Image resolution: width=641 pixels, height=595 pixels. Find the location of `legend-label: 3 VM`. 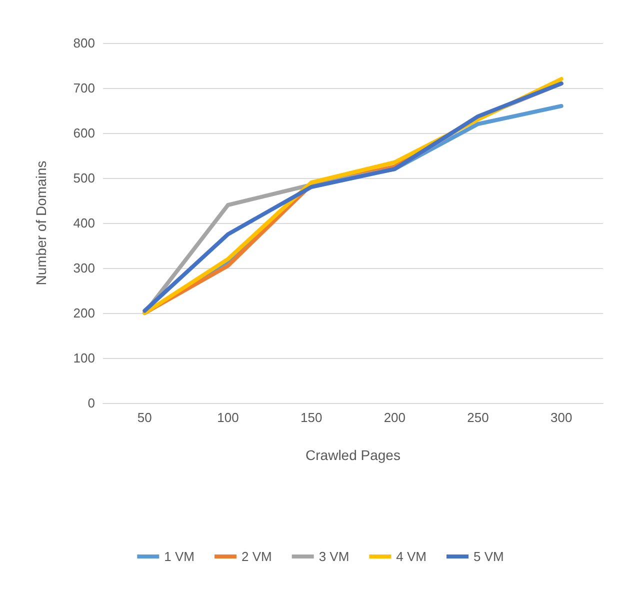

legend-label: 3 VM is located at coordinates (334, 556).